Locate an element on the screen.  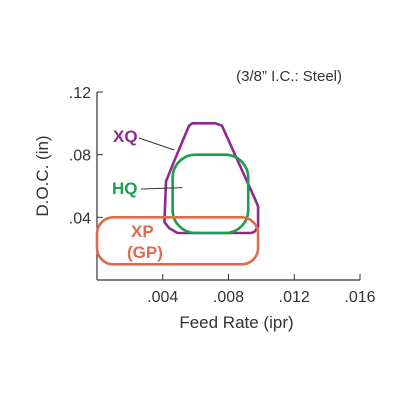
xq-label: XQ is located at coordinates (125, 136).